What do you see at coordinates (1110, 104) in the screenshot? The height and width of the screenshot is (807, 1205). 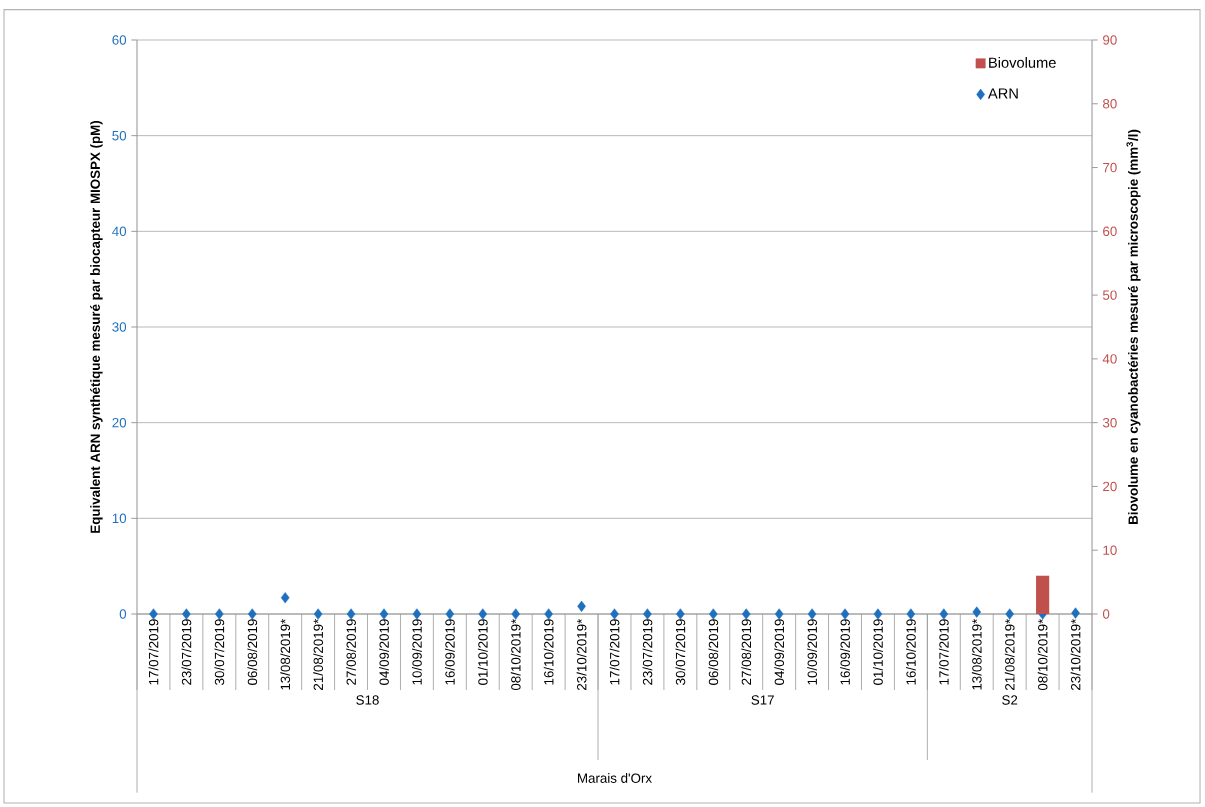 I see `y2-tick-label: 80` at bounding box center [1110, 104].